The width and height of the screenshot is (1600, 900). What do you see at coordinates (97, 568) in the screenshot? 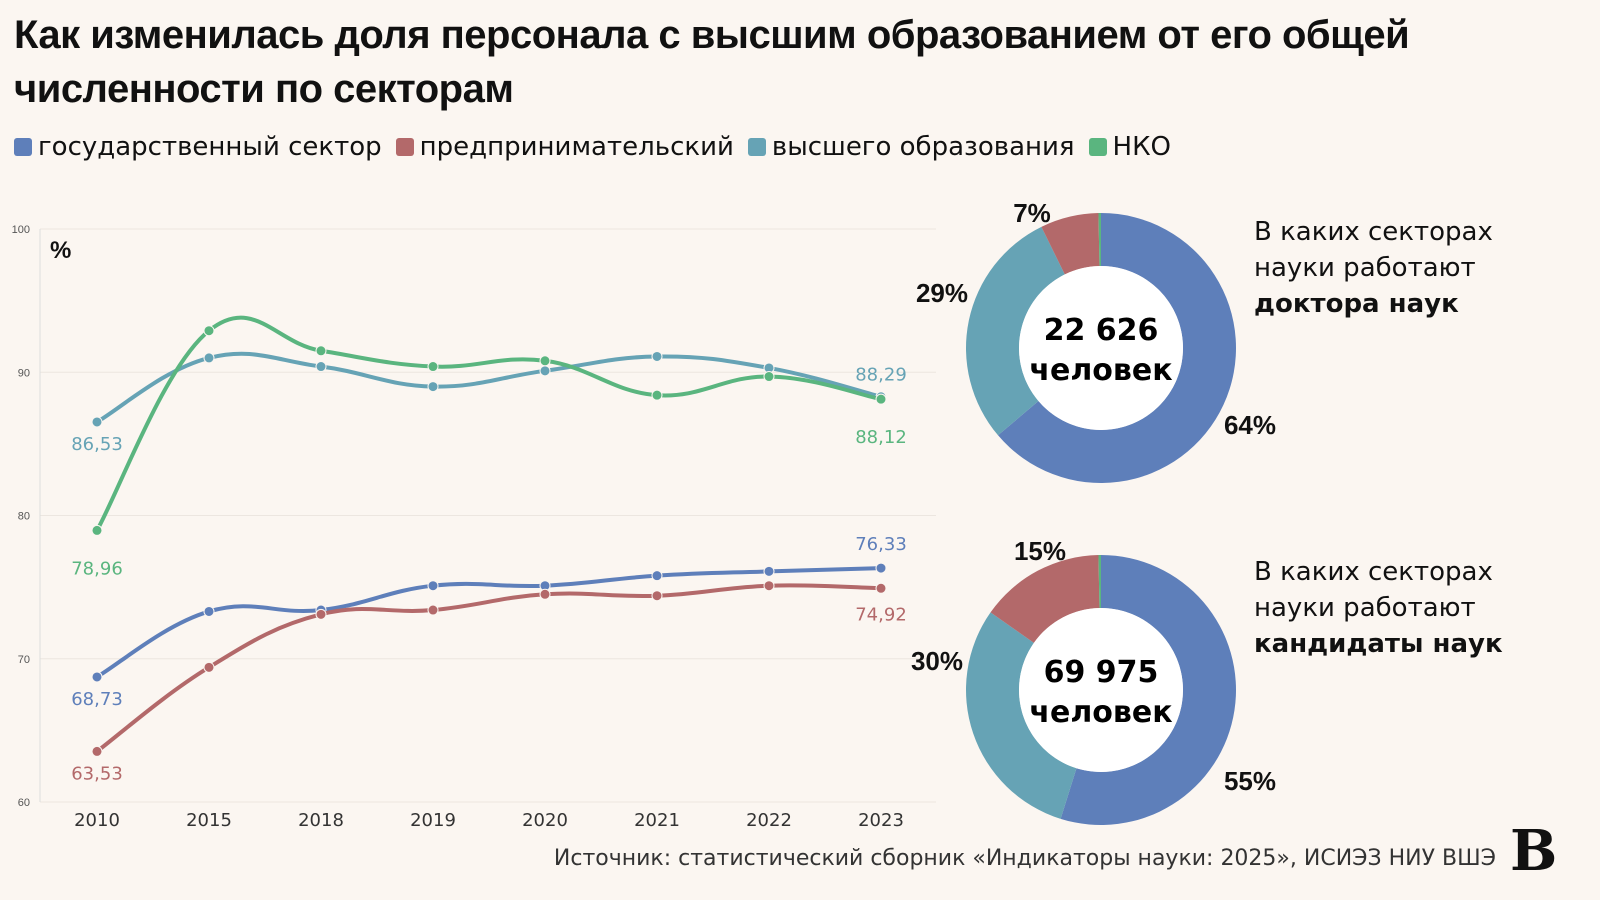
I see `data-label: 78,96` at bounding box center [97, 568].